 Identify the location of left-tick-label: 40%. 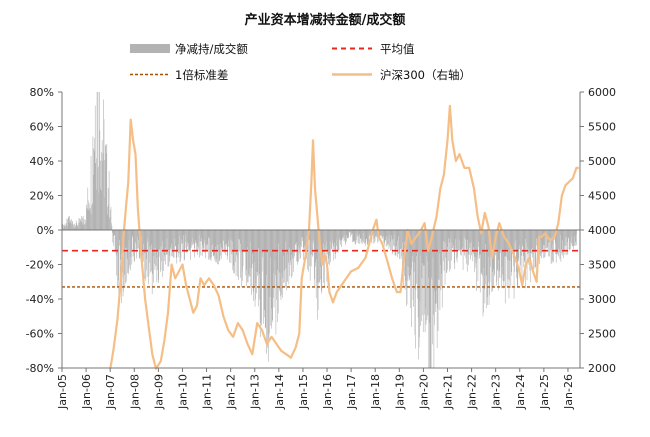
(42, 161).